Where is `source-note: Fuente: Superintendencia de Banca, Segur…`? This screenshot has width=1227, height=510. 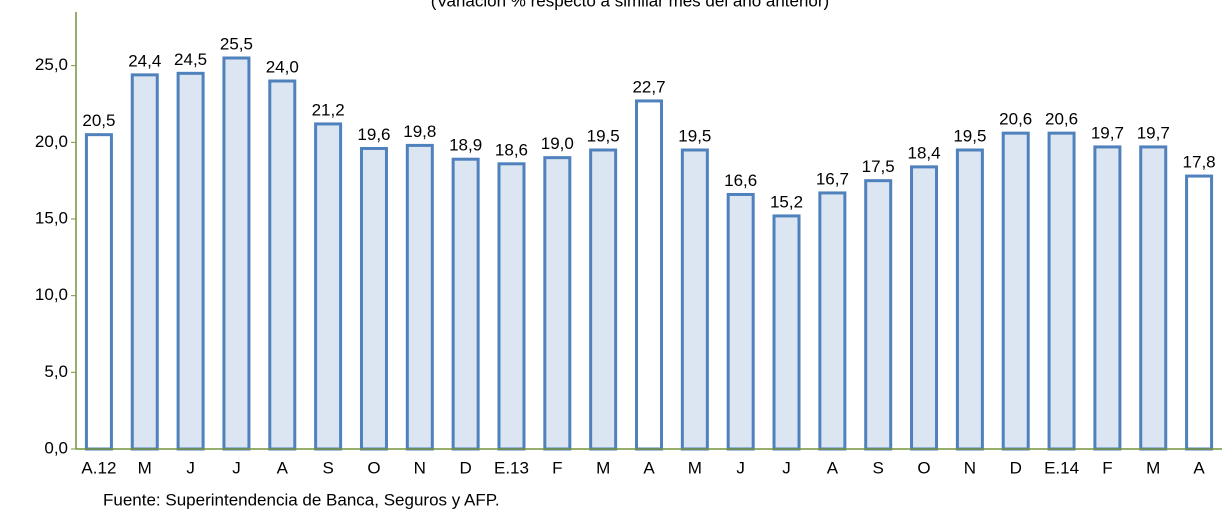
source-note: Fuente: Superintendencia de Banca, Segur… is located at coordinates (301, 499).